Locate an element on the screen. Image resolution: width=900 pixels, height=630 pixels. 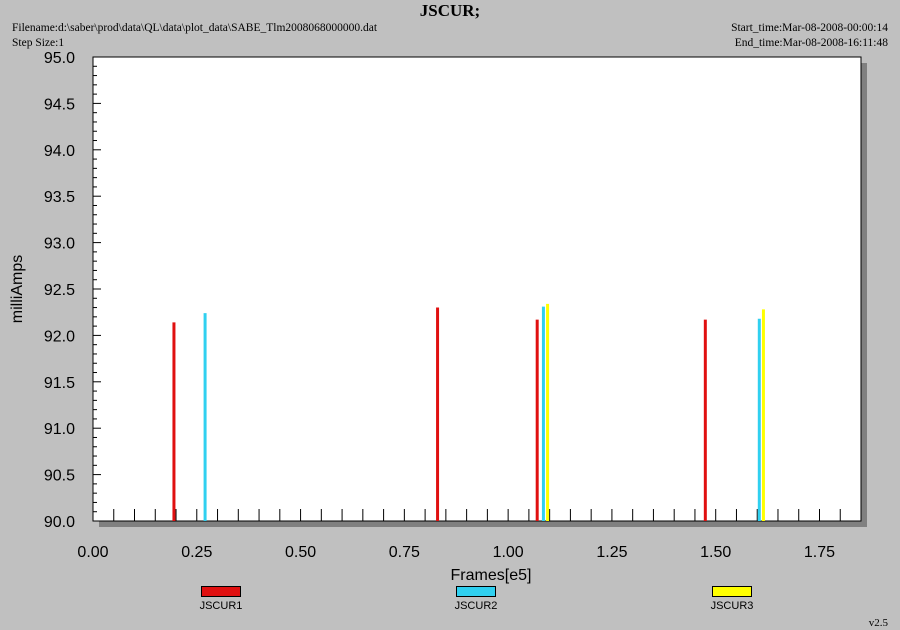
legend-swatch-jscur1 is located at coordinates (221, 591).